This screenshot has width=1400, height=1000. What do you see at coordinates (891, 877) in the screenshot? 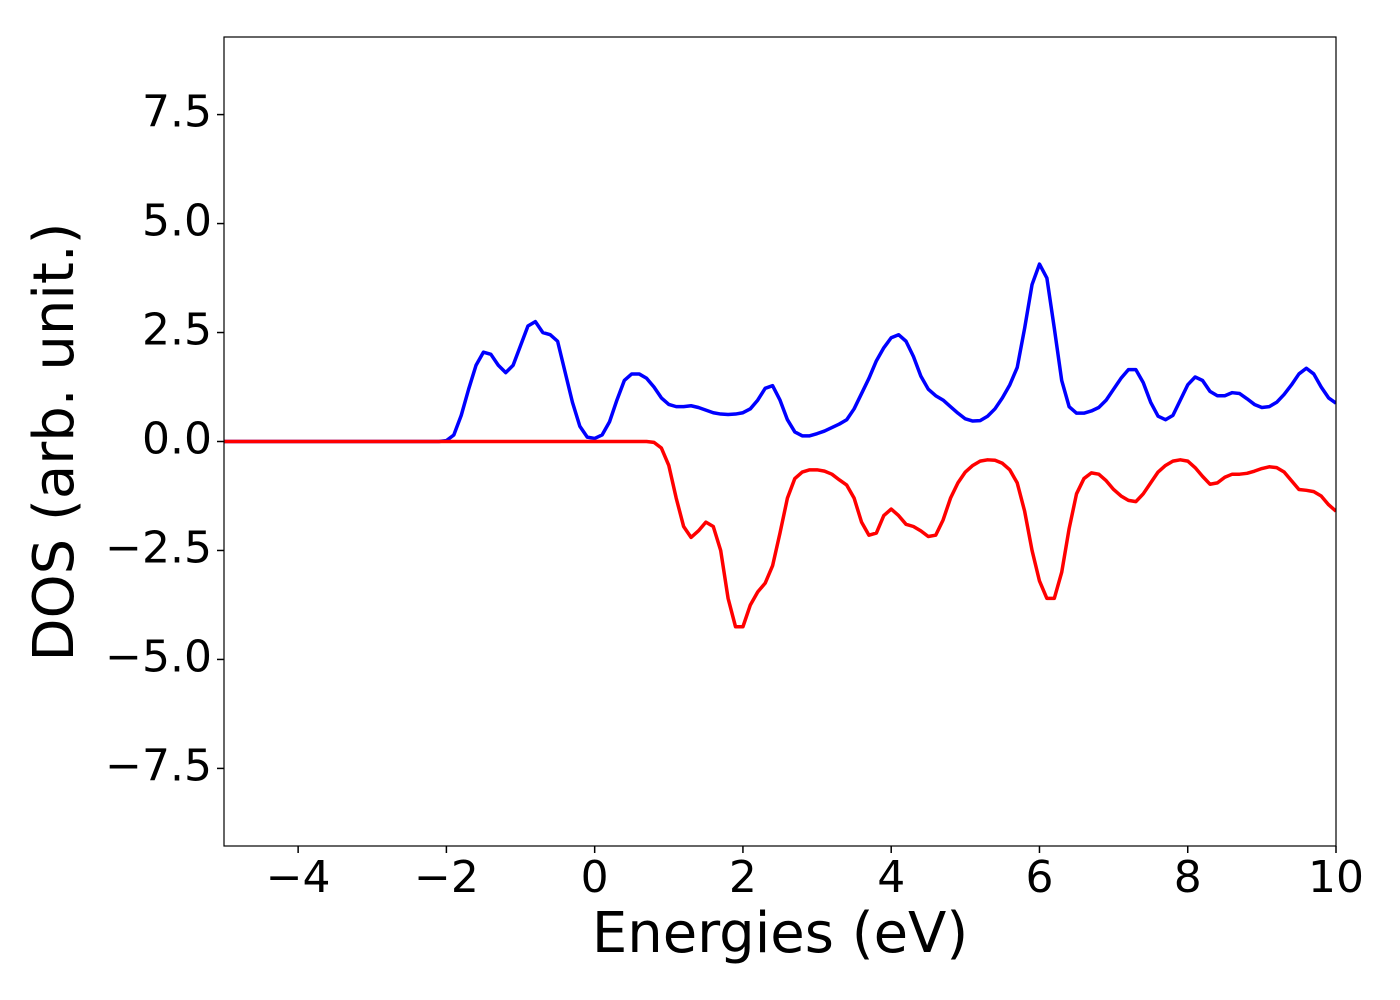
I see `x-tick-label: 4` at bounding box center [891, 877].